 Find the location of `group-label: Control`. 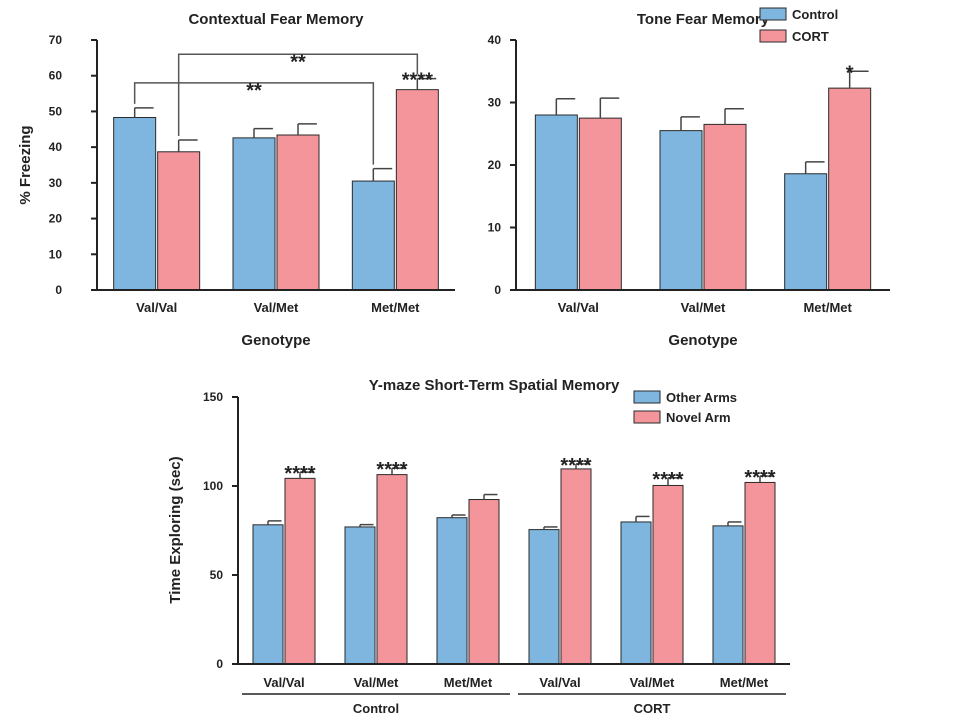

group-label: Control is located at coordinates (376, 708).